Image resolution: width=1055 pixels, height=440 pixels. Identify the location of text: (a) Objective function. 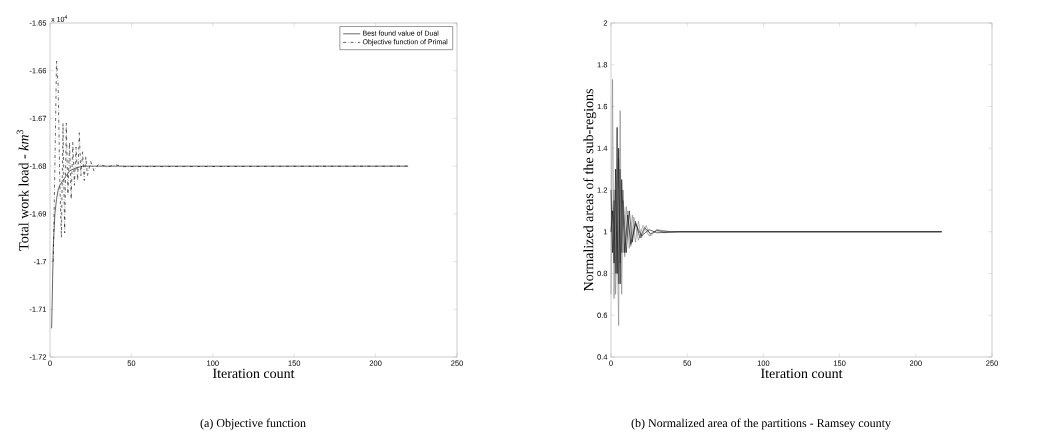
(253, 424).